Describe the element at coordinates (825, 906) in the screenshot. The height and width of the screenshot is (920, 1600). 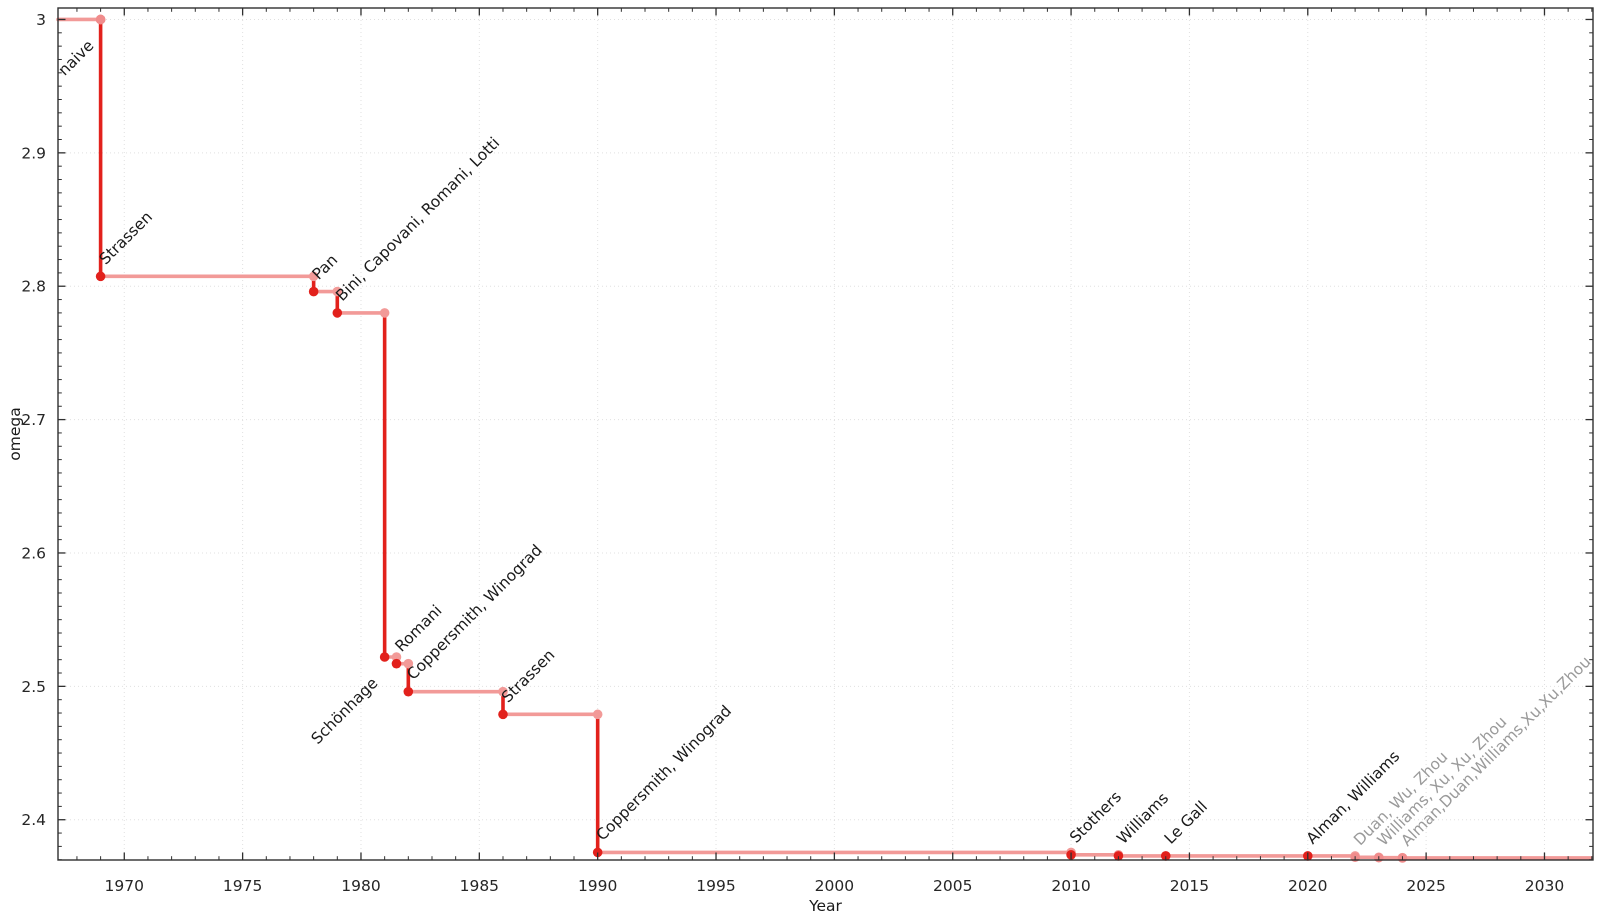
I see `x-axis-label: Year` at that location.